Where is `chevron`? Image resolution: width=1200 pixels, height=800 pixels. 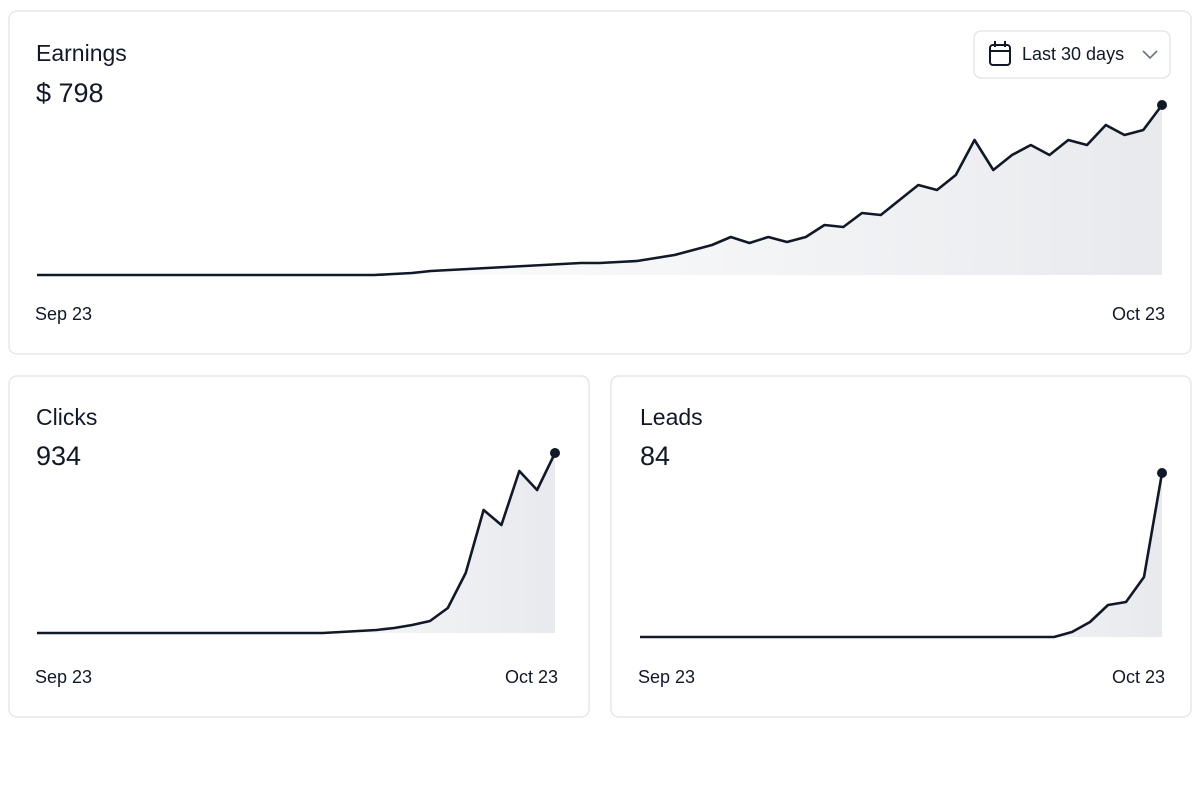
chevron is located at coordinates (1150, 55).